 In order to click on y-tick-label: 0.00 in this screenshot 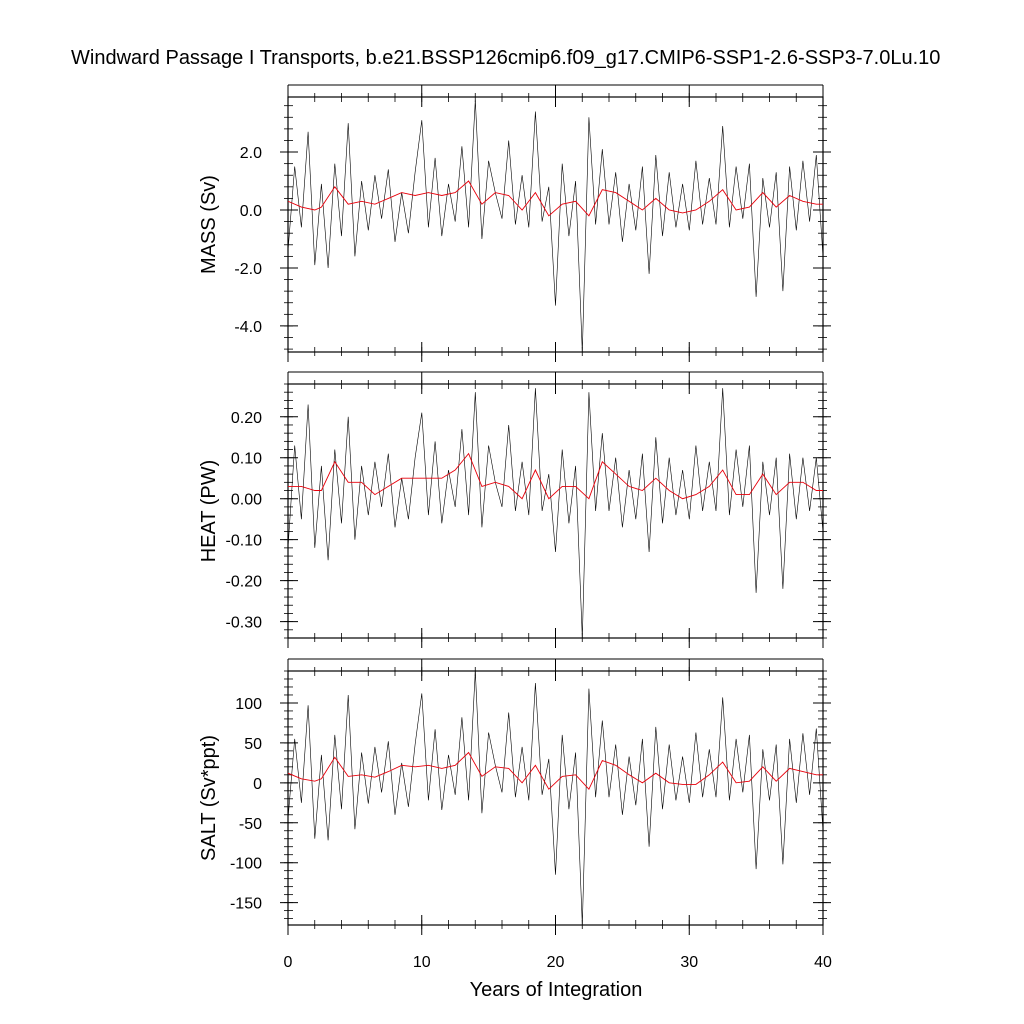, I will do `click(246, 500)`.